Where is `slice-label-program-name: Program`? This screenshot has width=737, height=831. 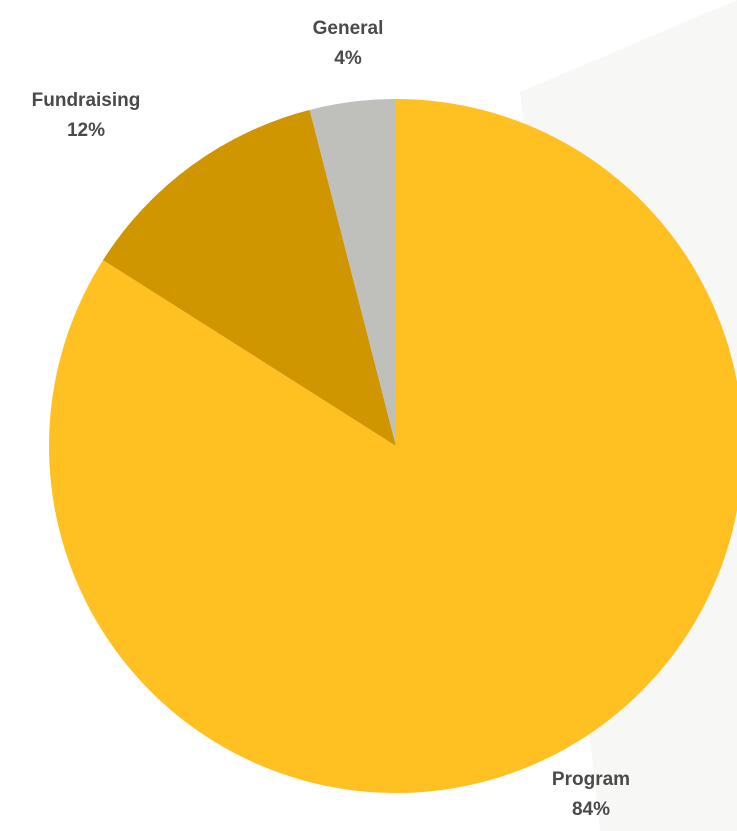
slice-label-program-name: Program is located at coordinates (591, 779).